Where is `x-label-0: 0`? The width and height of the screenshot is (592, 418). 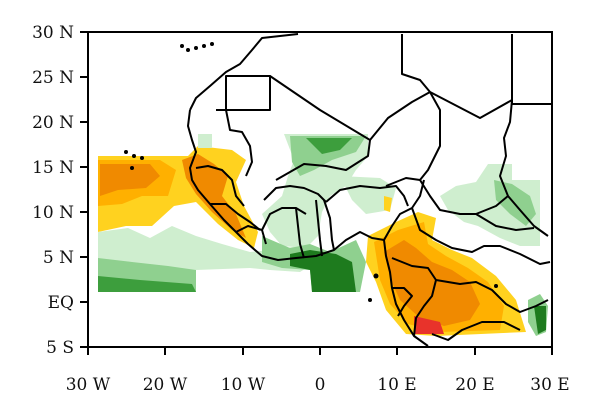 x-label-0: 0 is located at coordinates (320, 385).